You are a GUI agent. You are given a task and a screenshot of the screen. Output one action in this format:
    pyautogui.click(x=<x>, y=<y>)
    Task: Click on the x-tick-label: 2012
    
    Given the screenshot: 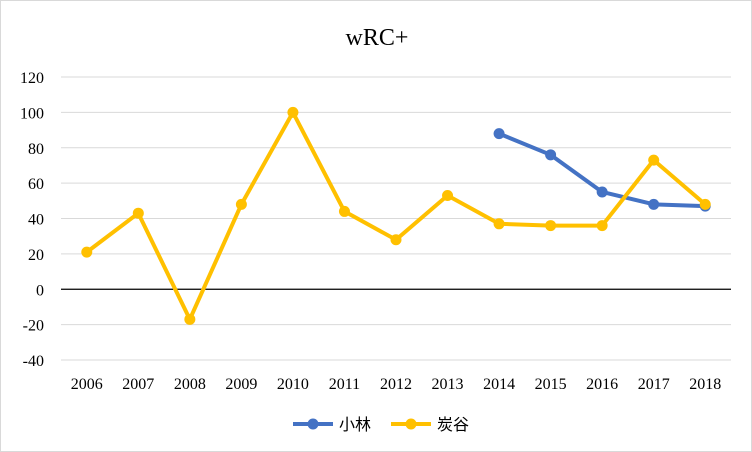 What is the action you would take?
    pyautogui.click(x=396, y=384)
    